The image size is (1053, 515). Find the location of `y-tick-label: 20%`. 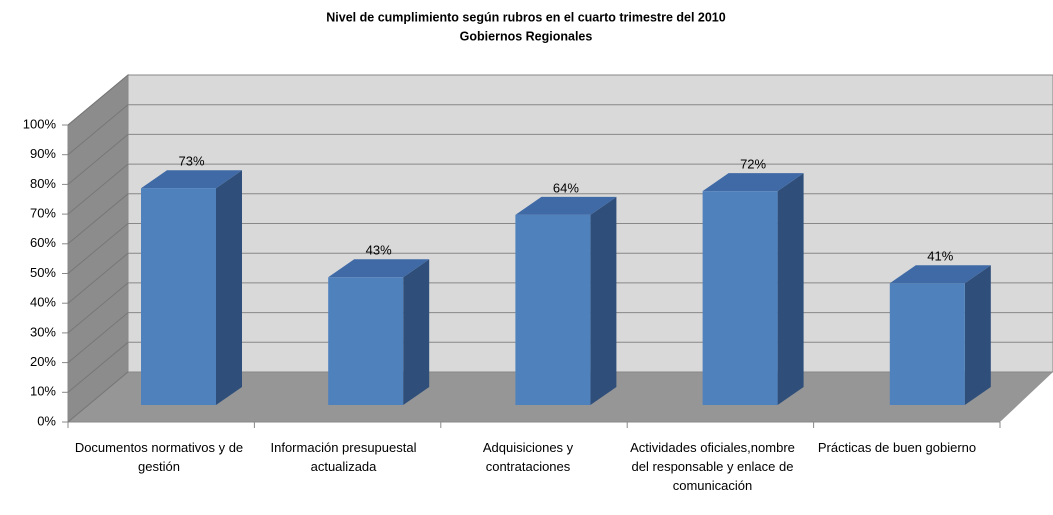

y-tick-label: 20% is located at coordinates (43, 361).